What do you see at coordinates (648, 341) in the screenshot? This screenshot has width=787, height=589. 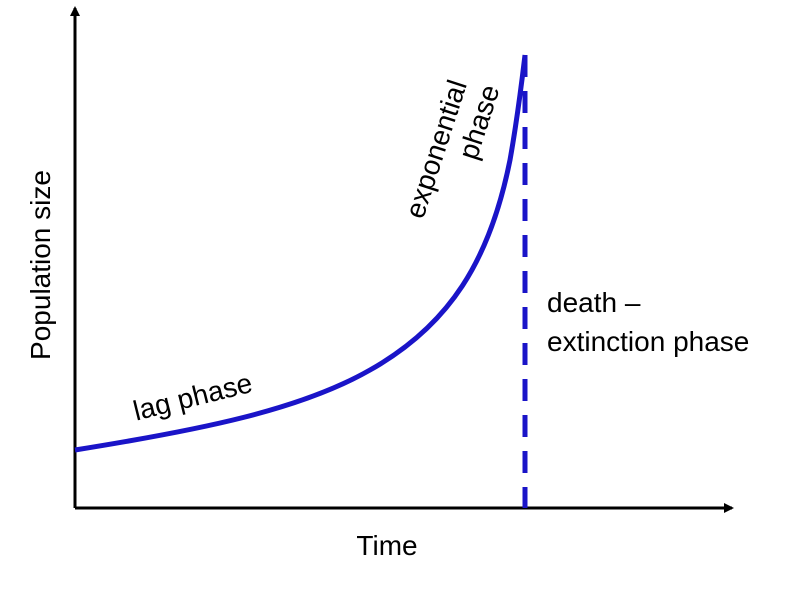 I see `phase-label: extinction phase` at bounding box center [648, 341].